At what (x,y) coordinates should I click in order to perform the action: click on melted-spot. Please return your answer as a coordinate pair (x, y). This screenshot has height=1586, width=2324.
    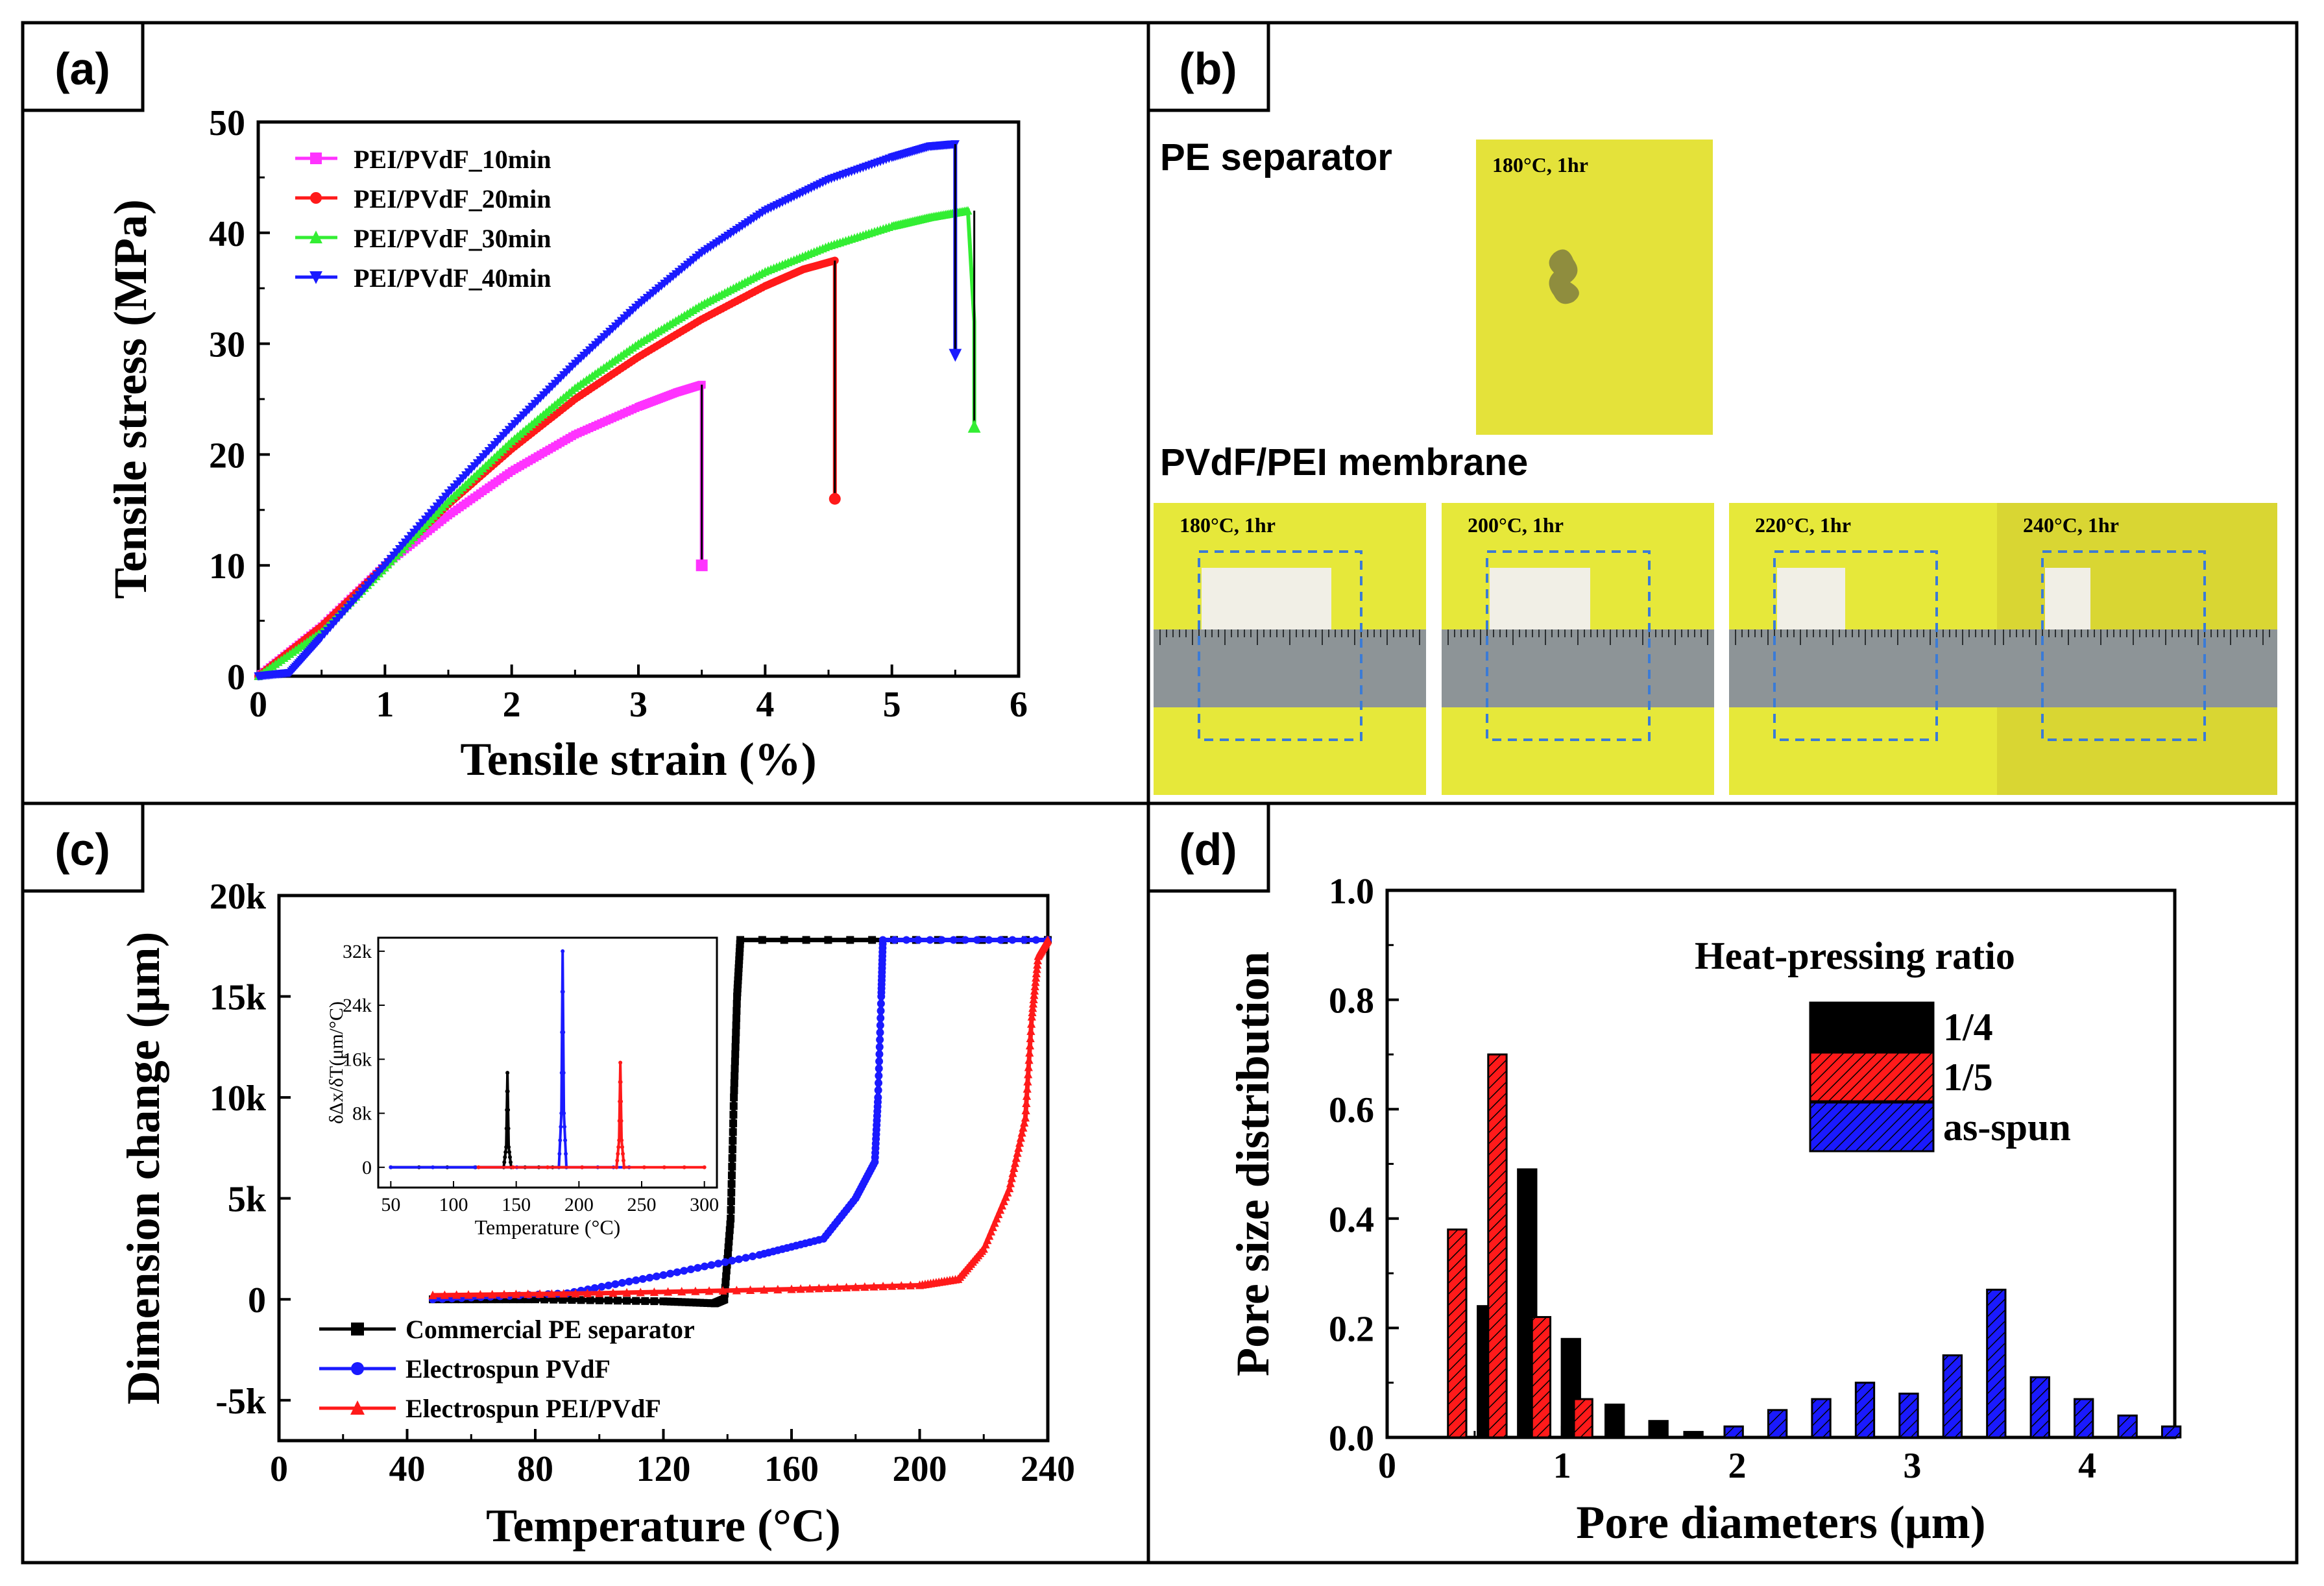
    Looking at the image, I should click on (1564, 276).